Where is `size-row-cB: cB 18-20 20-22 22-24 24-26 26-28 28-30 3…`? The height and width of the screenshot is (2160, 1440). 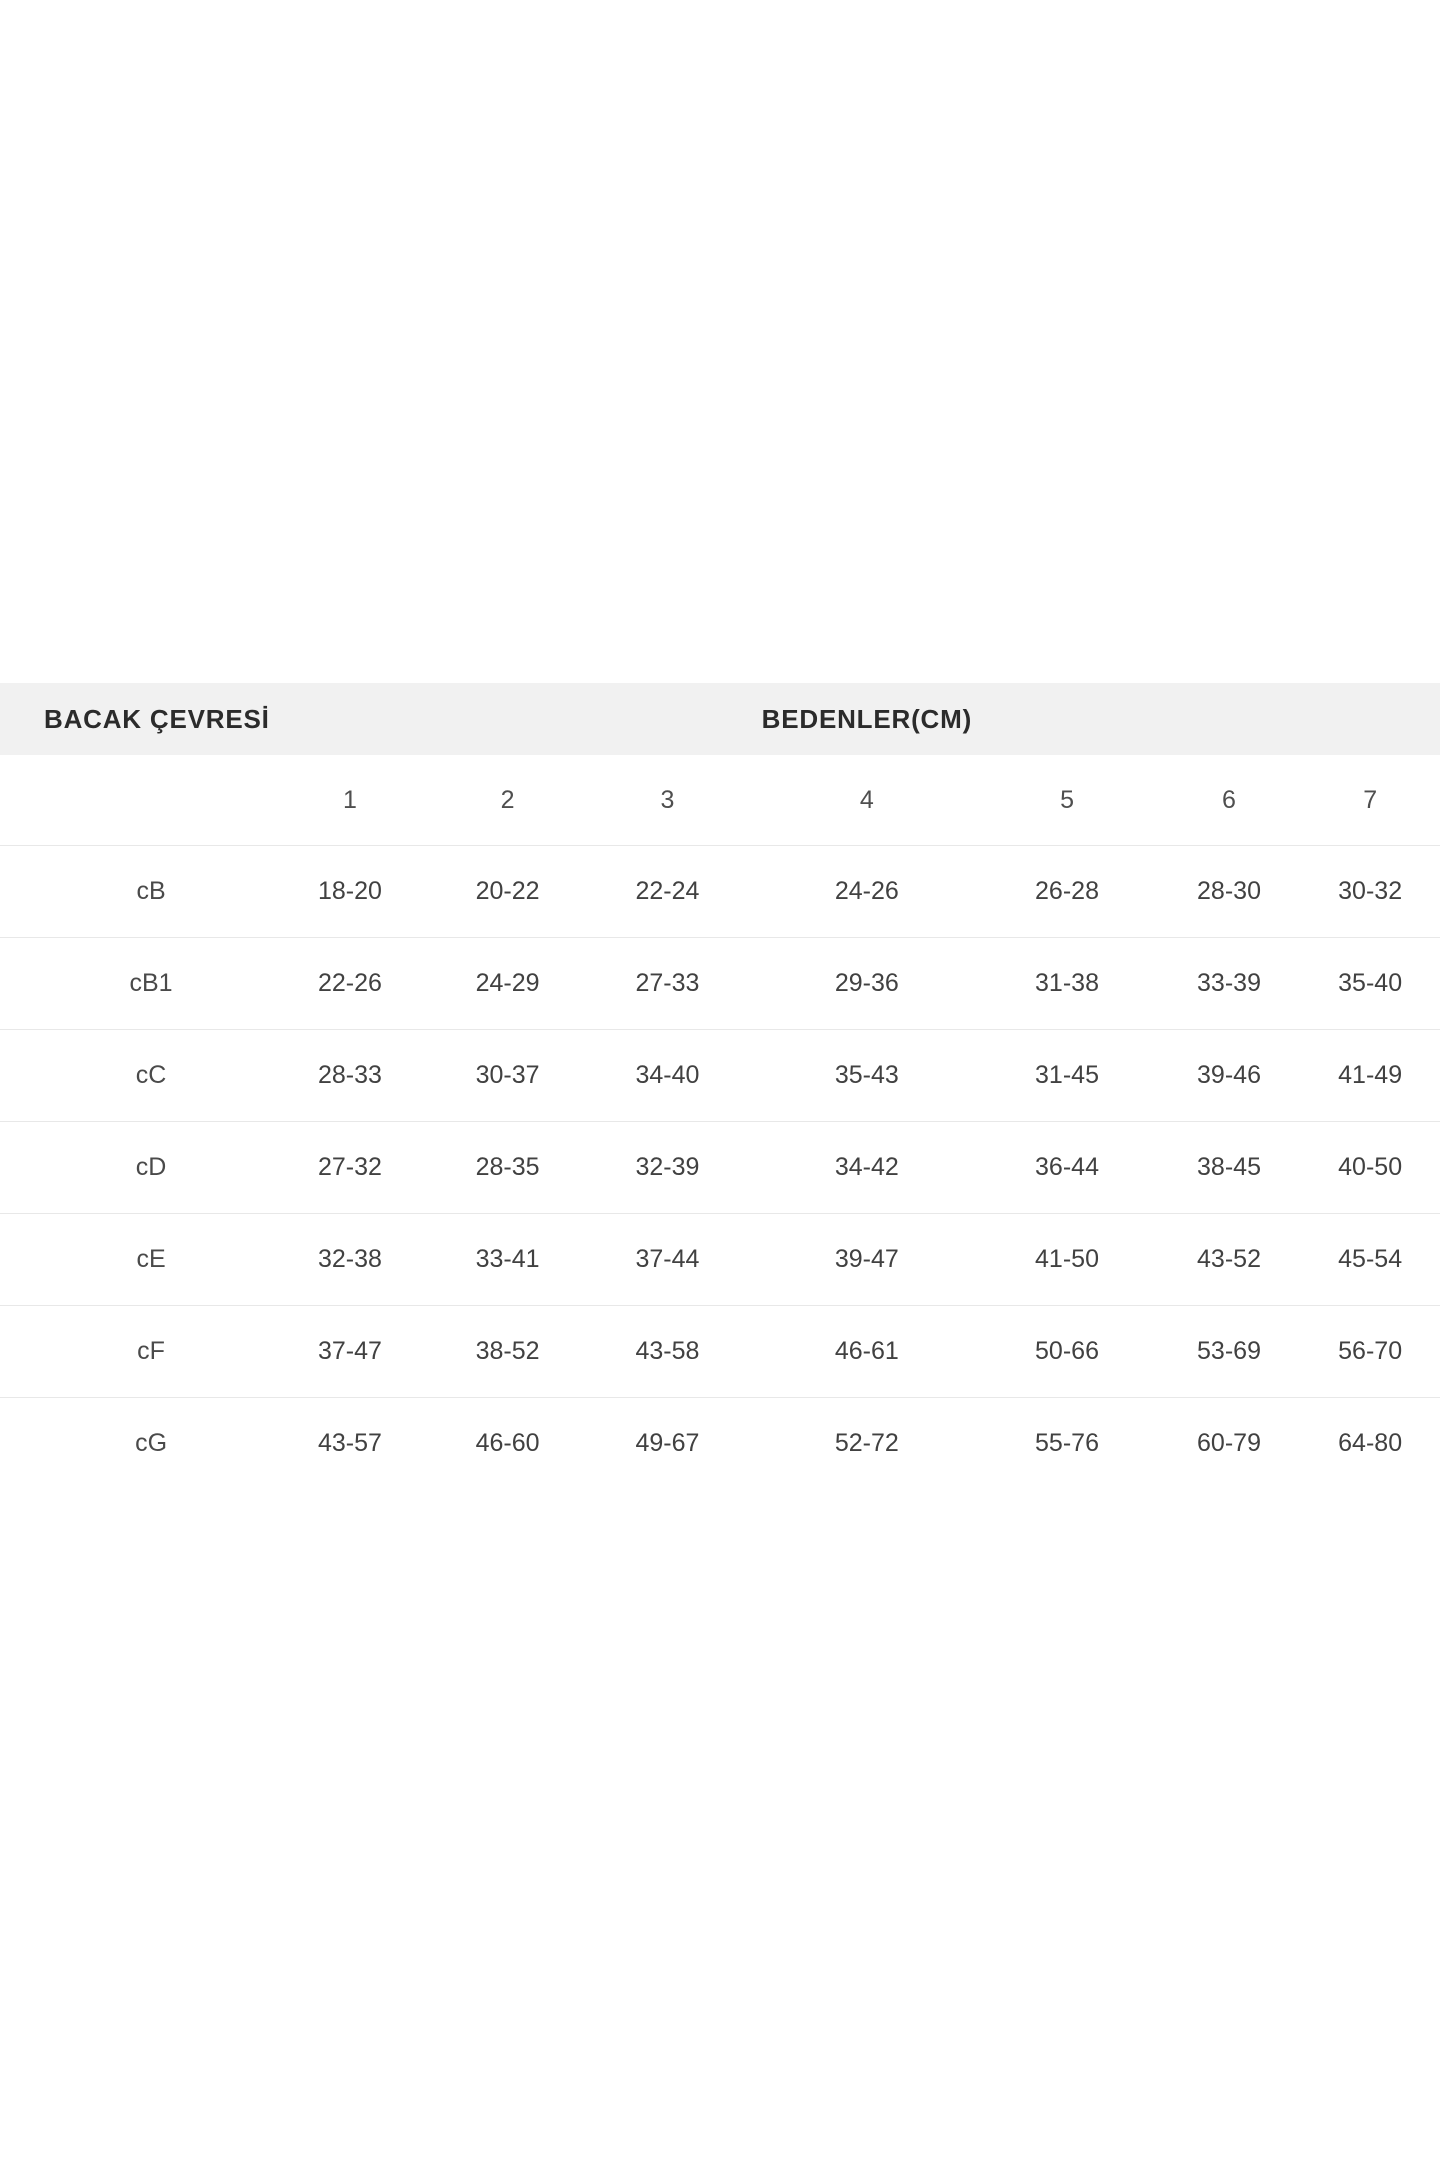
size-row-cB: cB 18-20 20-22 22-24 24-26 26-28 28-30 3… is located at coordinates (720, 891).